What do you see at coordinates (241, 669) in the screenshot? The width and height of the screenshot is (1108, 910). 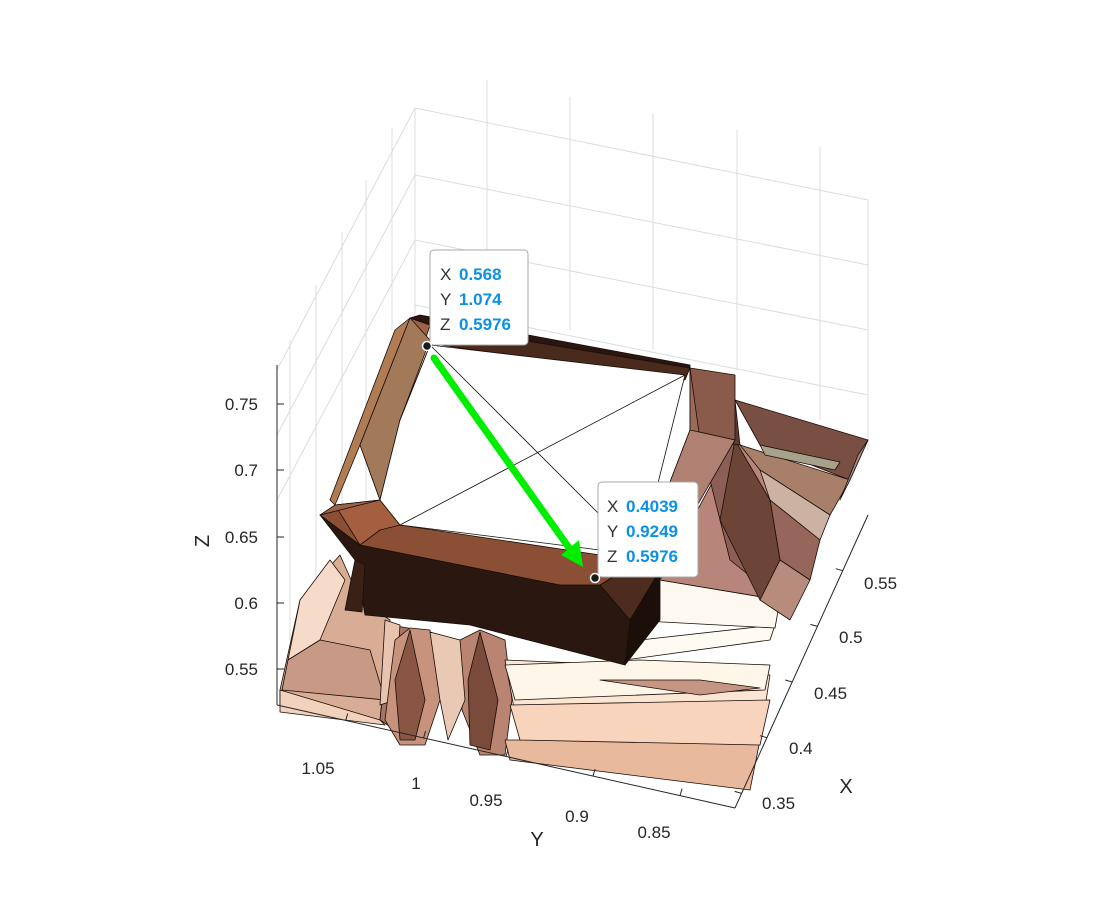 I see `z-tick-label: 0.55` at bounding box center [241, 669].